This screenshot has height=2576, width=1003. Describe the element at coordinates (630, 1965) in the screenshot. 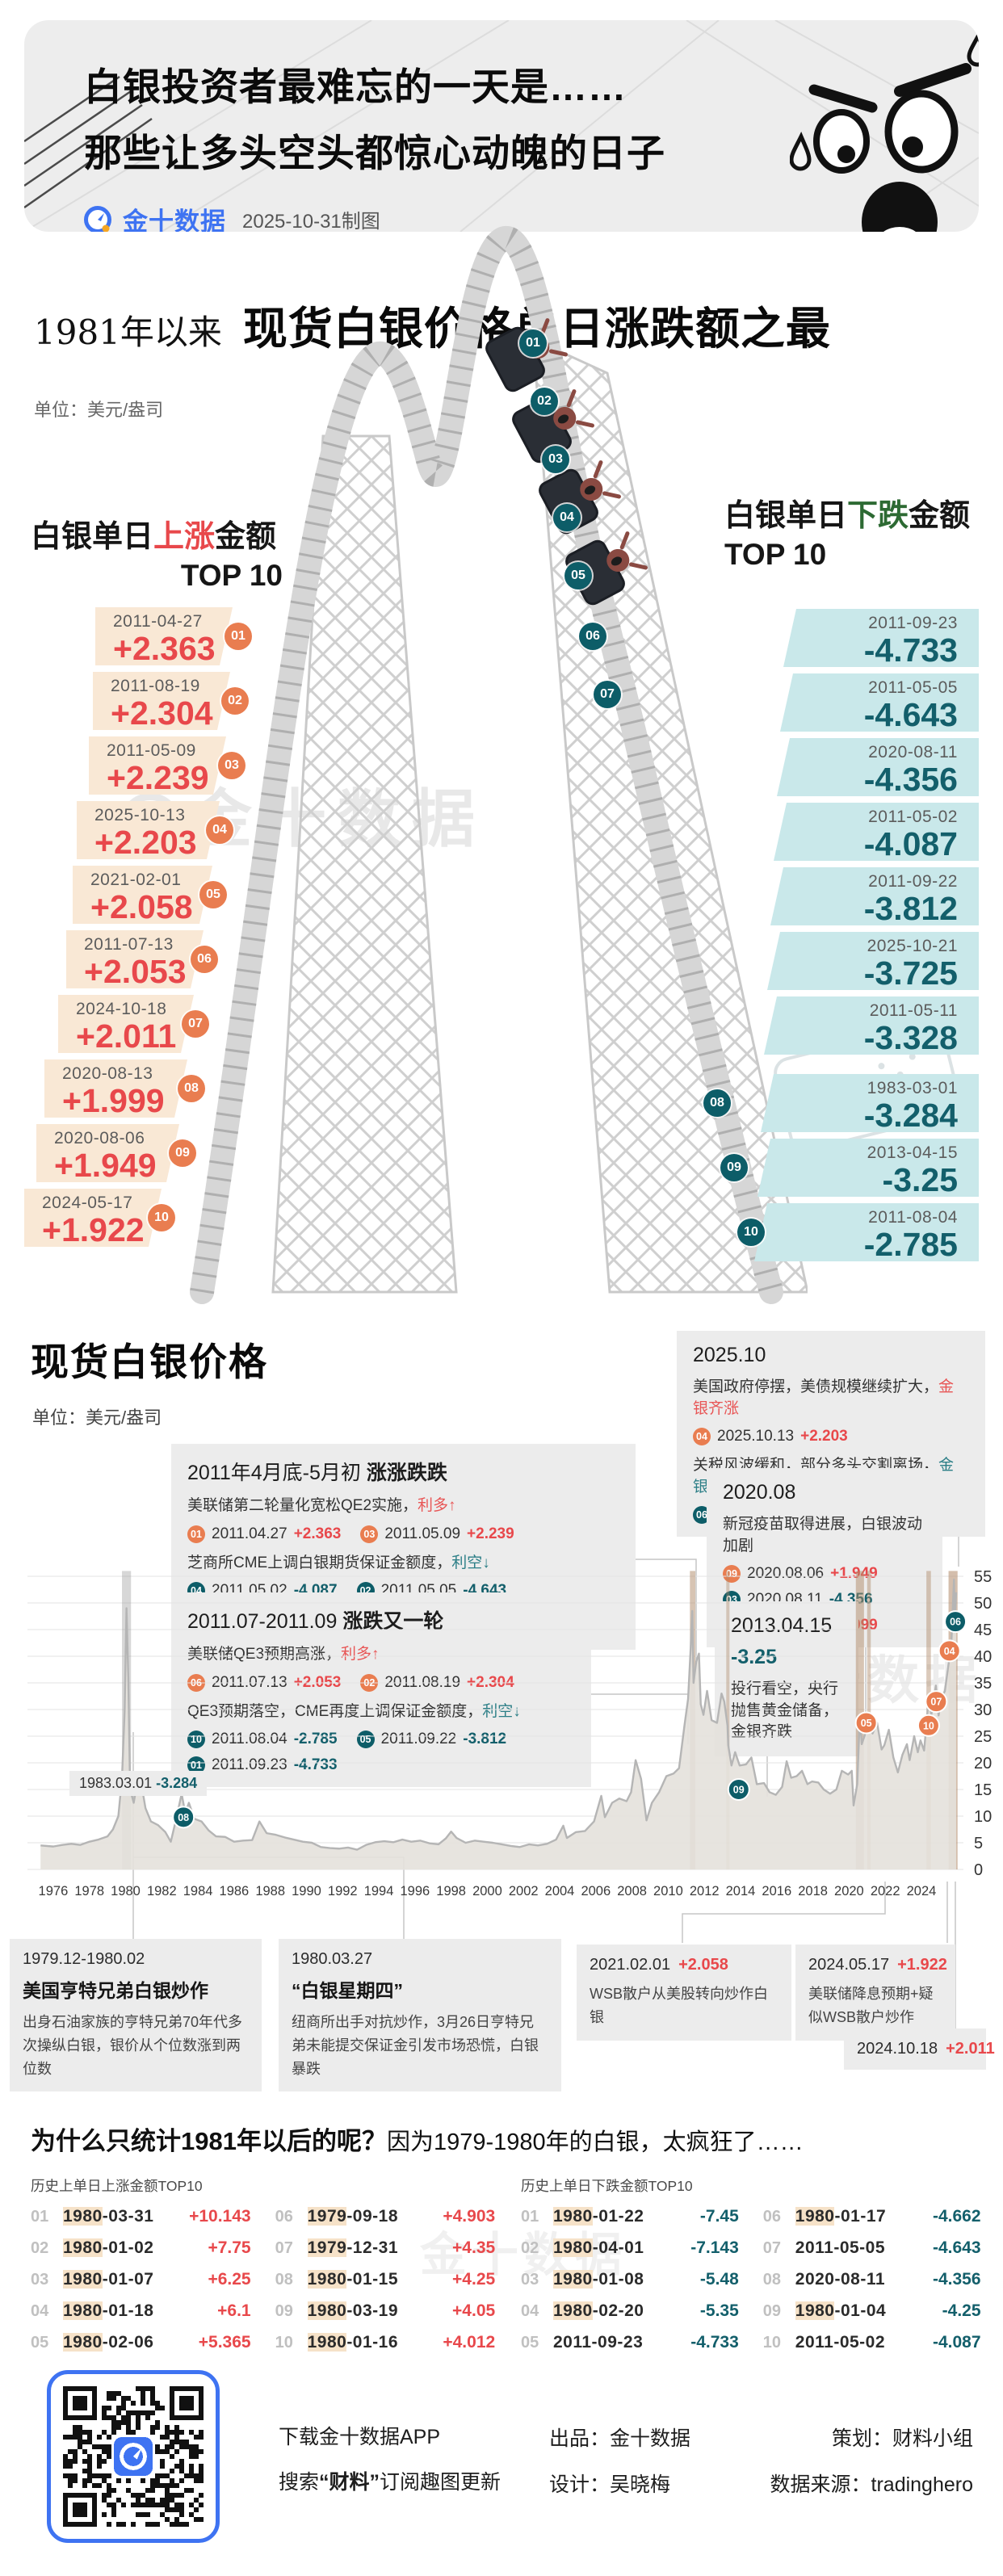

I see `history-date: 2021.02.01` at that location.